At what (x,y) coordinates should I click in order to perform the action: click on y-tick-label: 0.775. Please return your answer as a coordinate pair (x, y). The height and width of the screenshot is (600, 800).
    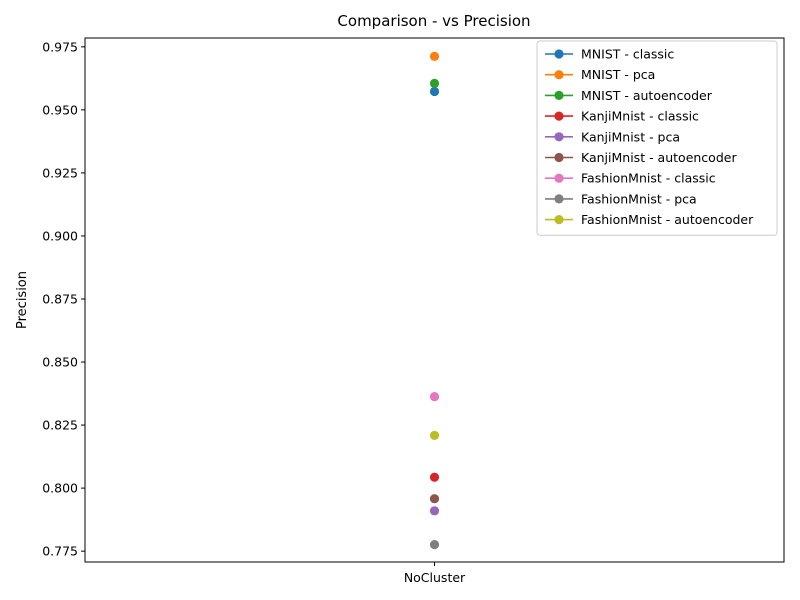
    Looking at the image, I should click on (60, 551).